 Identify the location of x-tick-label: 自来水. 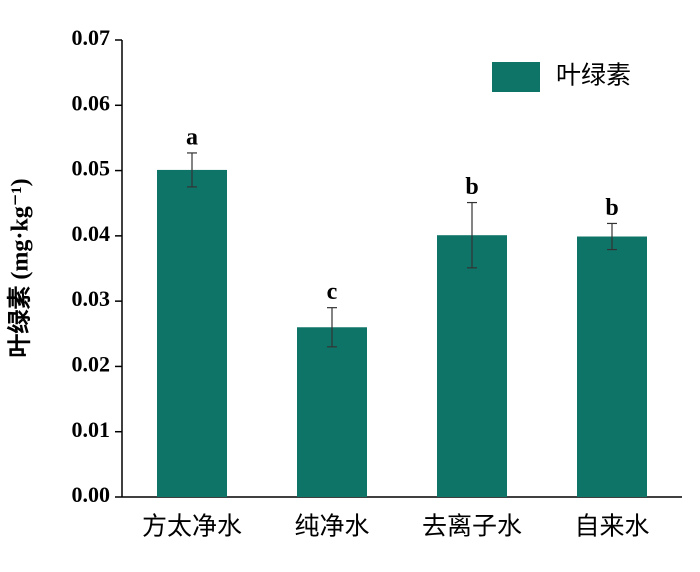
(611, 527).